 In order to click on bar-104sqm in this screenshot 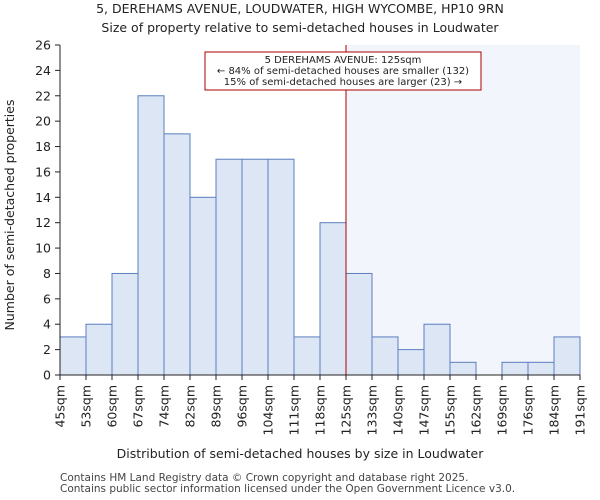, I will do `click(281, 267)`.